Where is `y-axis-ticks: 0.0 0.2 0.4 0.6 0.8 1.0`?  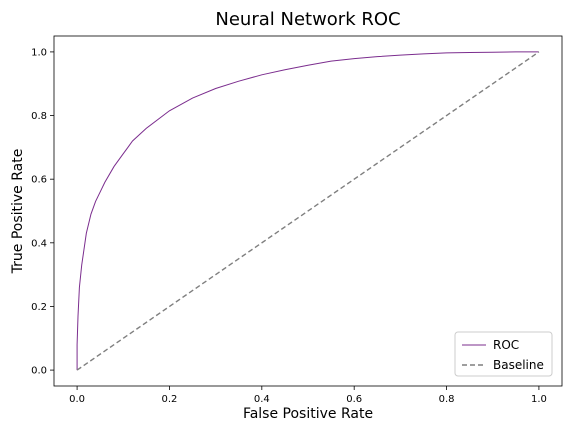
y-axis-ticks: 0.0 0.2 0.4 0.6 0.8 1.0 is located at coordinates (42, 211).